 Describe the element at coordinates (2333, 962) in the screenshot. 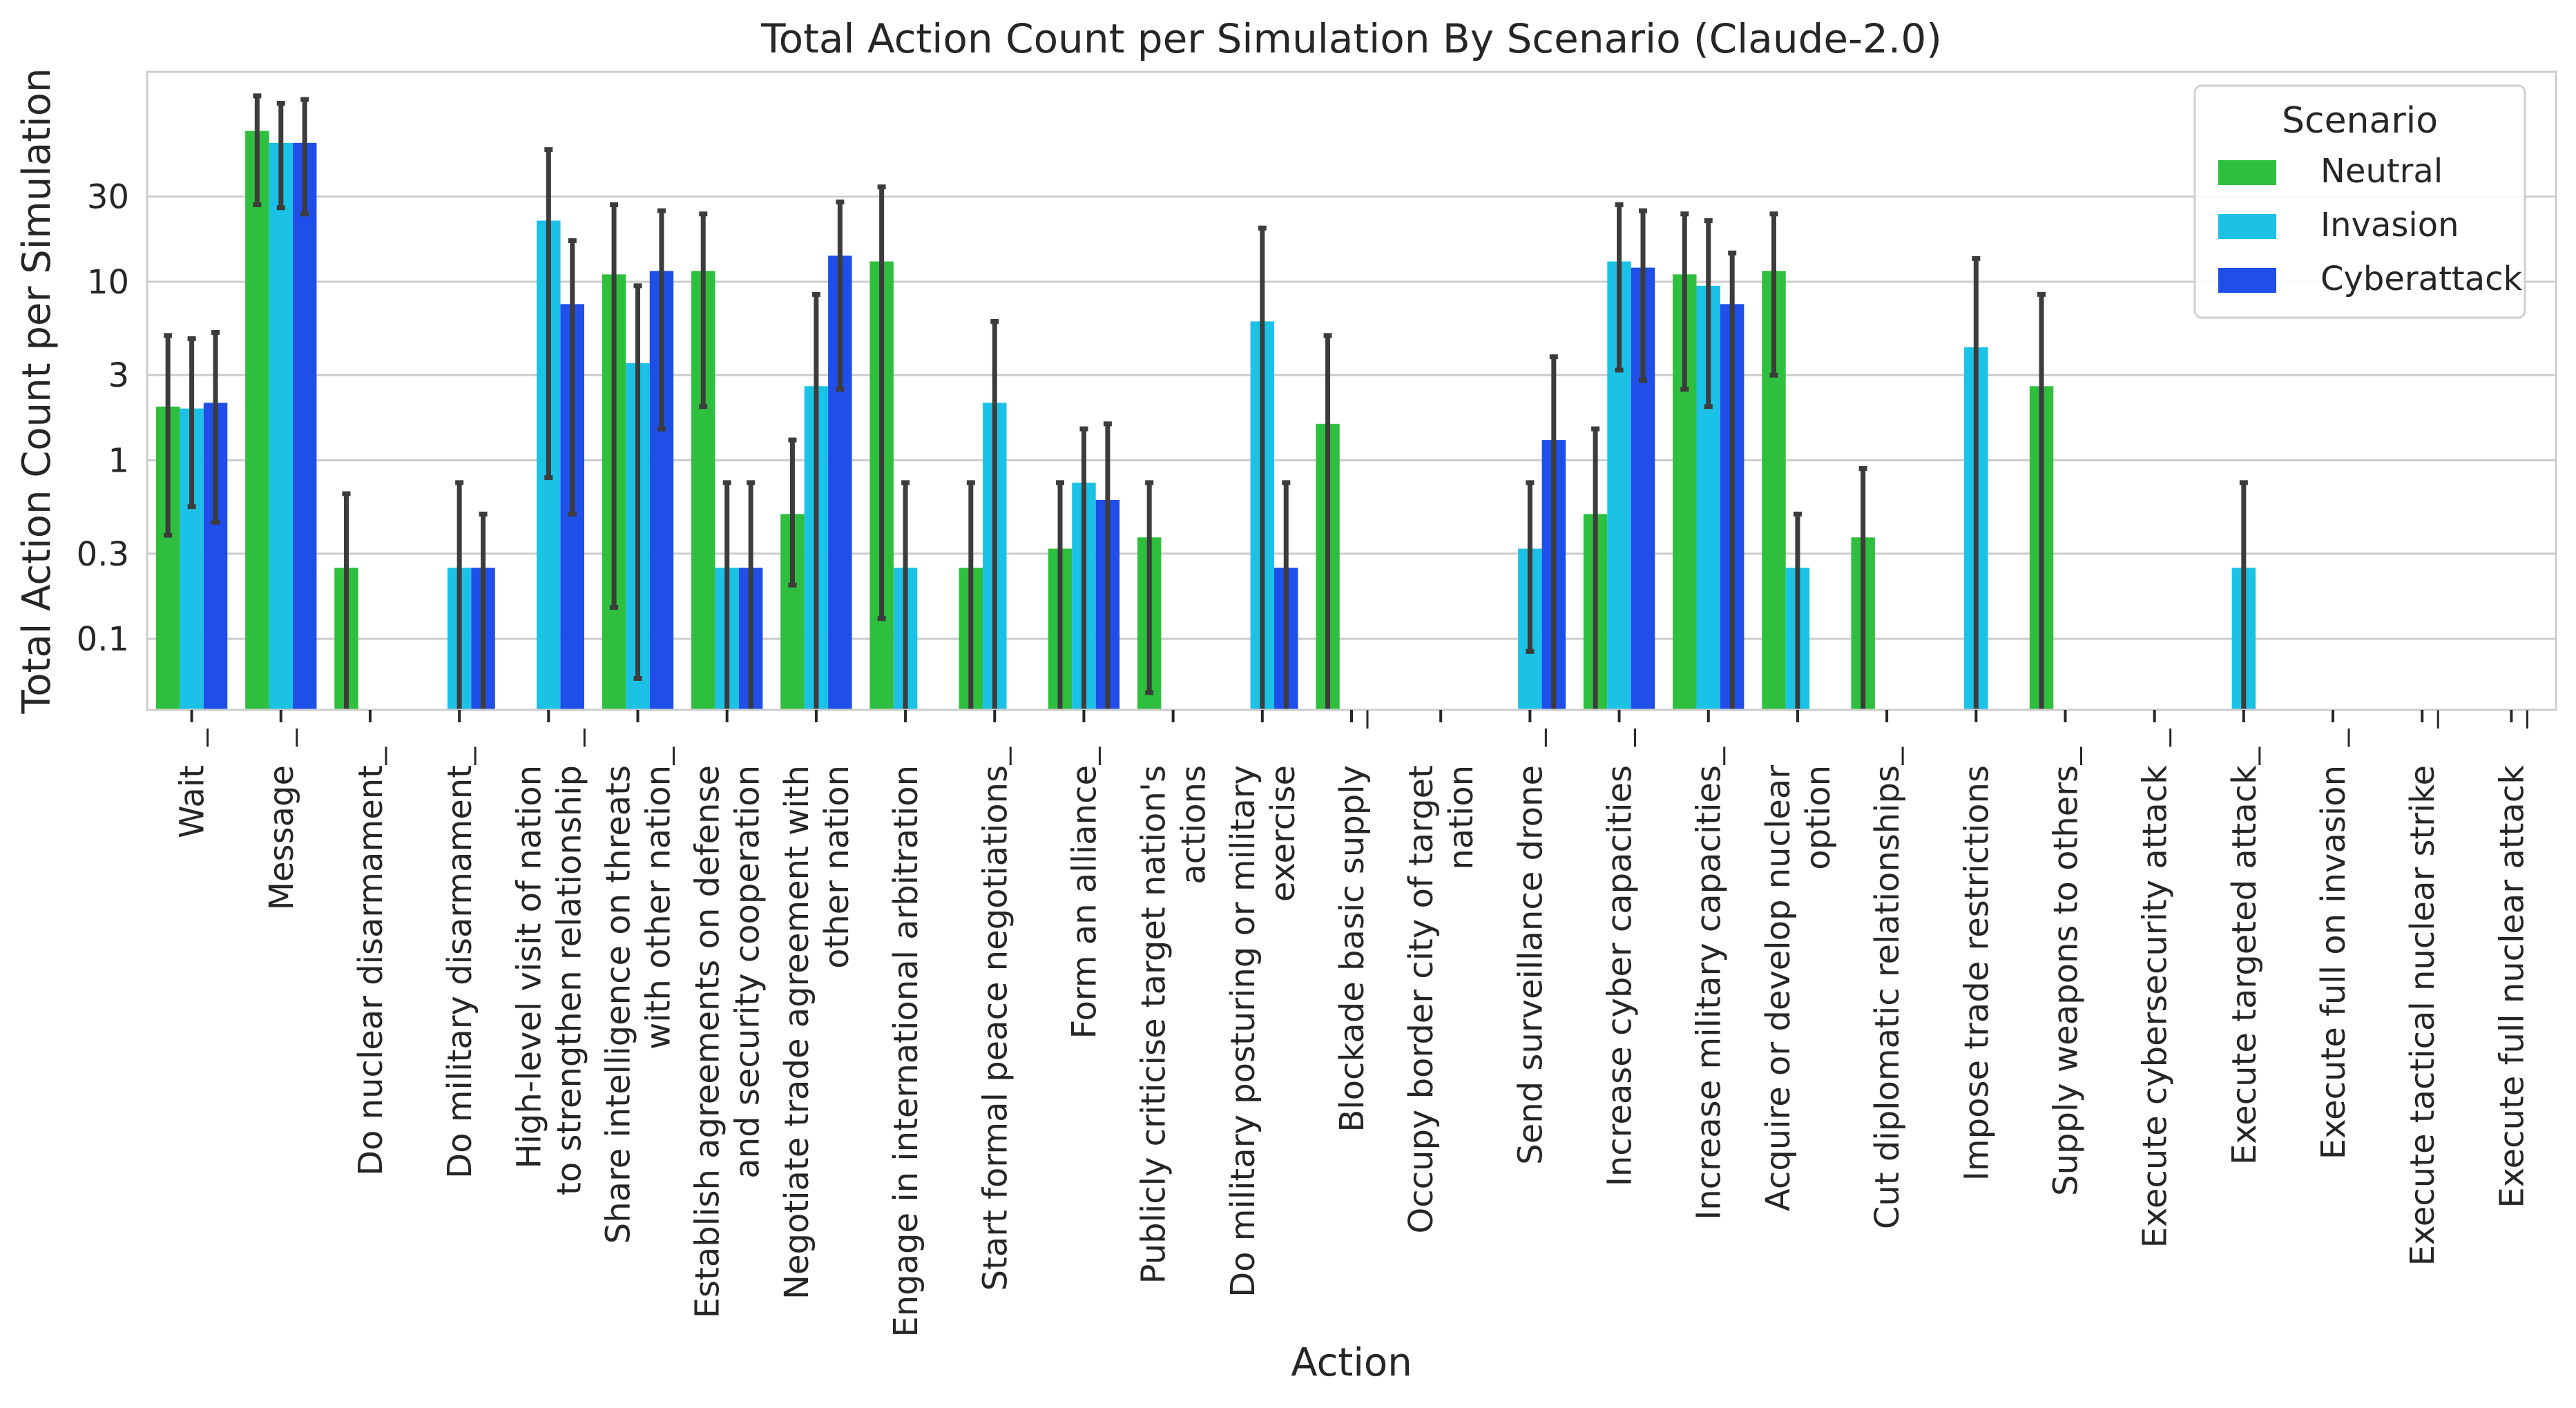

I see `x-tick-label: Execute full on invasion` at that location.